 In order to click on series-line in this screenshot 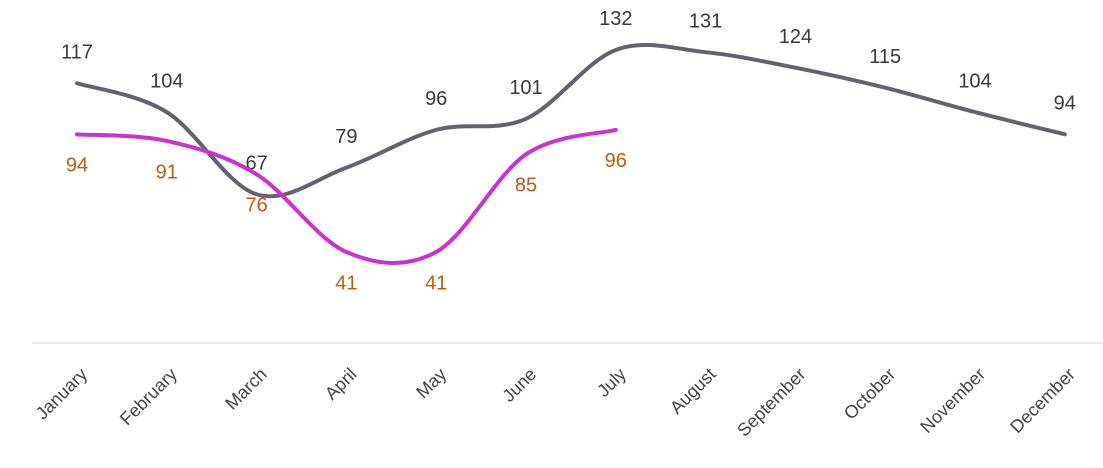, I will do `click(346, 196)`.